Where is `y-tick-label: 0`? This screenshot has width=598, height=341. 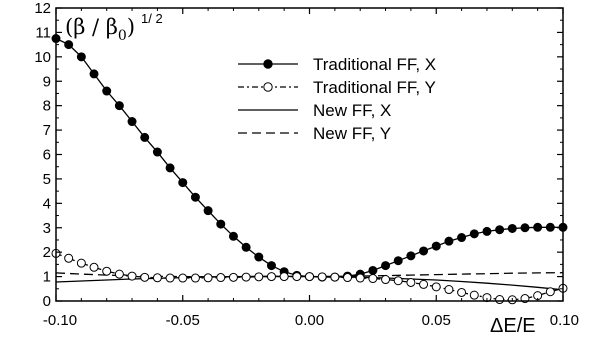
y-tick-label: 0 is located at coordinates (47, 301).